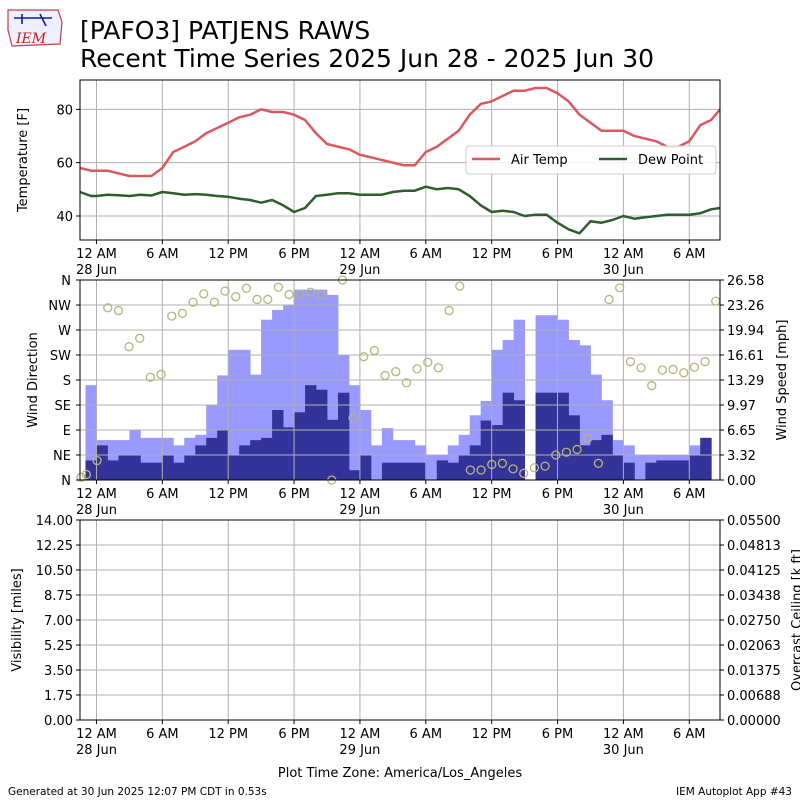  I want to click on chart-title-line1: [PAFO3] PATJENS RAWS, so click(225, 30).